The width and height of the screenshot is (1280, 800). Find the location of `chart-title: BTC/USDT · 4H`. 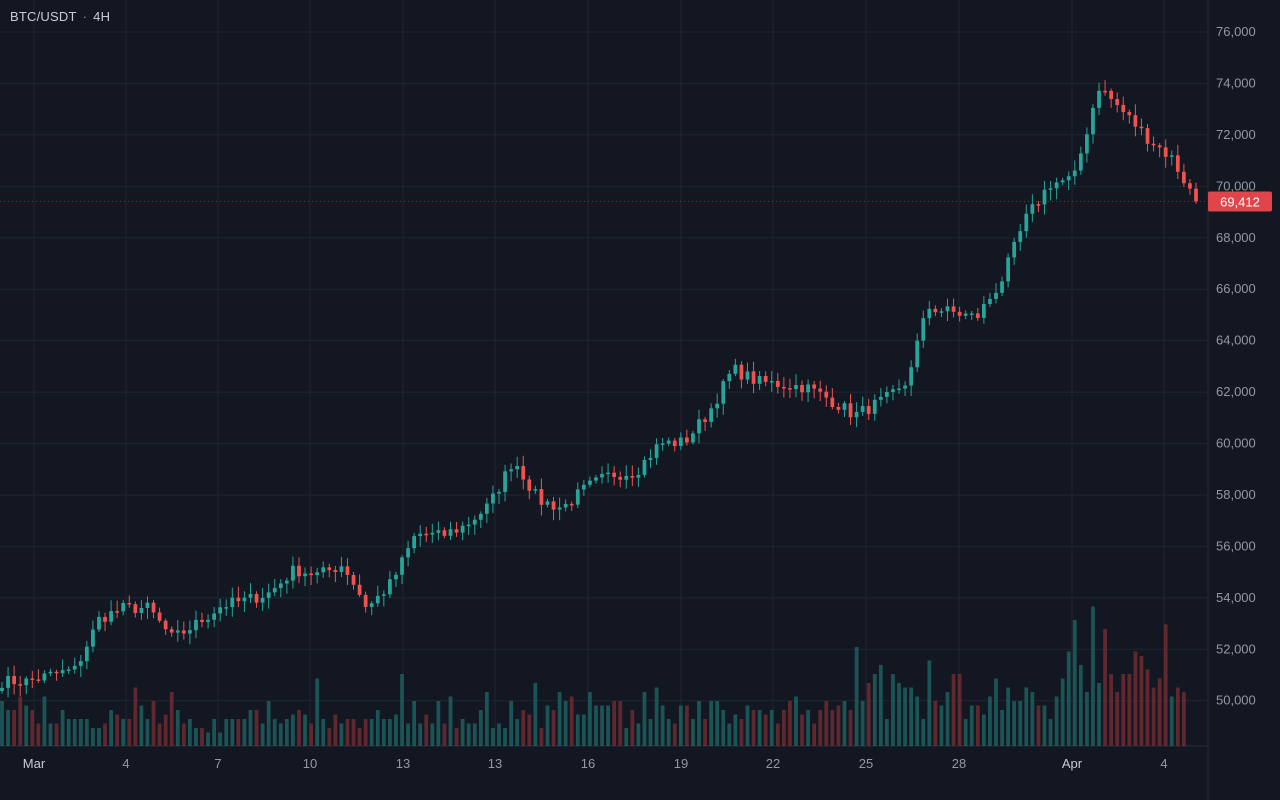

chart-title: BTC/USDT · 4H is located at coordinates (60, 16).